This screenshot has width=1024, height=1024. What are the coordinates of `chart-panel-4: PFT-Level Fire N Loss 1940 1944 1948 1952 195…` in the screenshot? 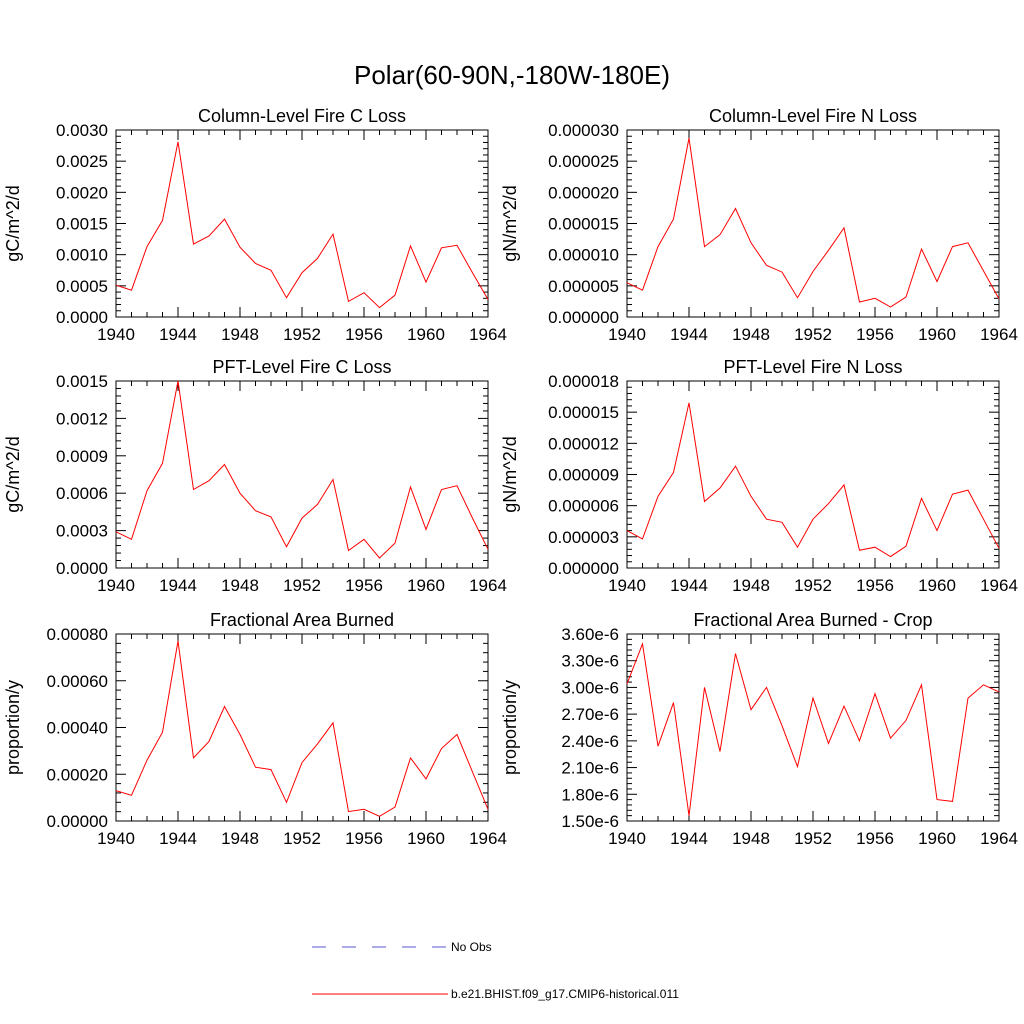 It's located at (759, 476).